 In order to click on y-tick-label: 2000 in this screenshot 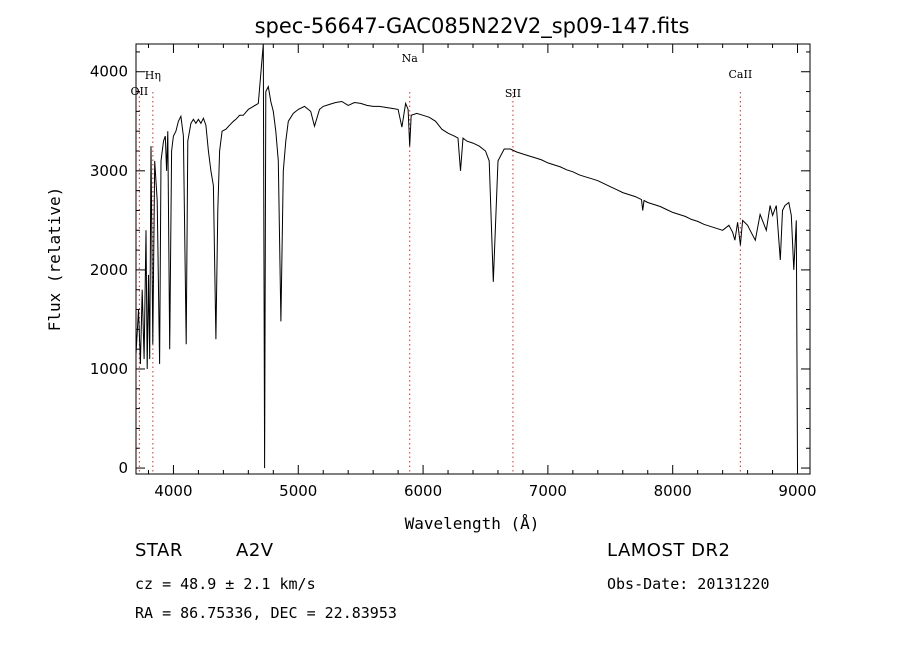, I will do `click(109, 270)`.